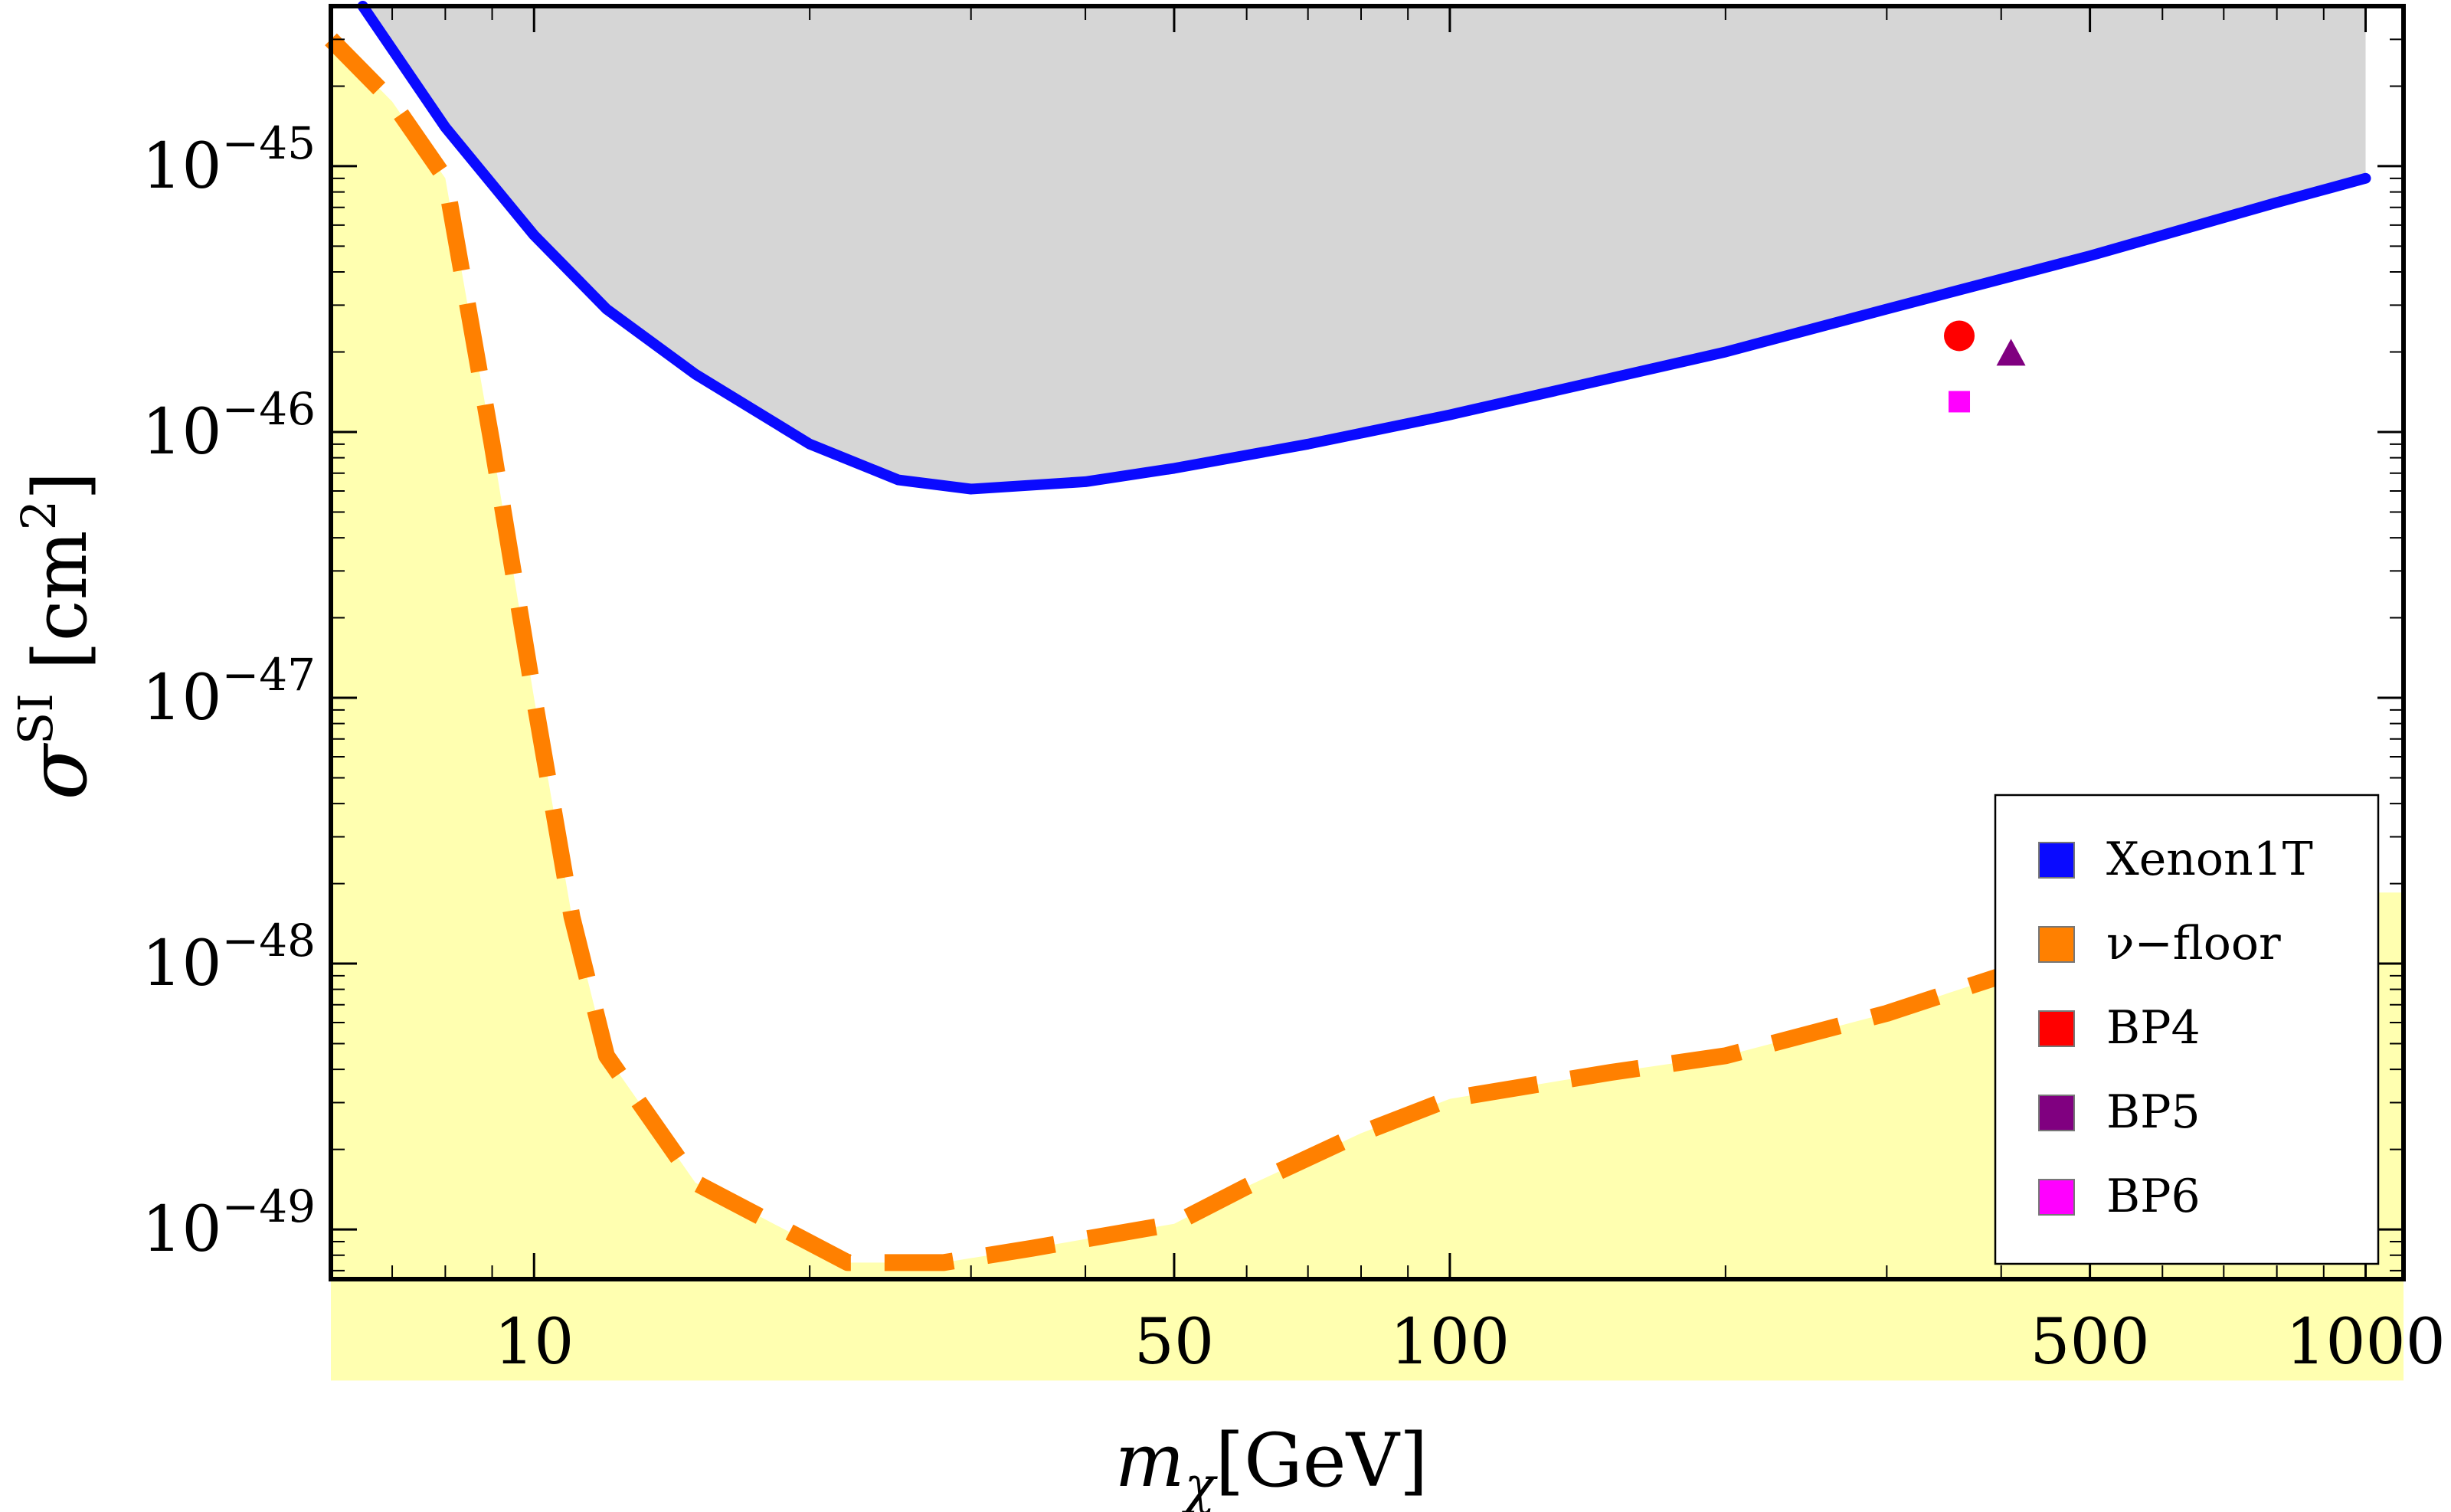 This screenshot has height=1512, width=2451. Describe the element at coordinates (2154, 1112) in the screenshot. I see `legend-label: BP5` at that location.